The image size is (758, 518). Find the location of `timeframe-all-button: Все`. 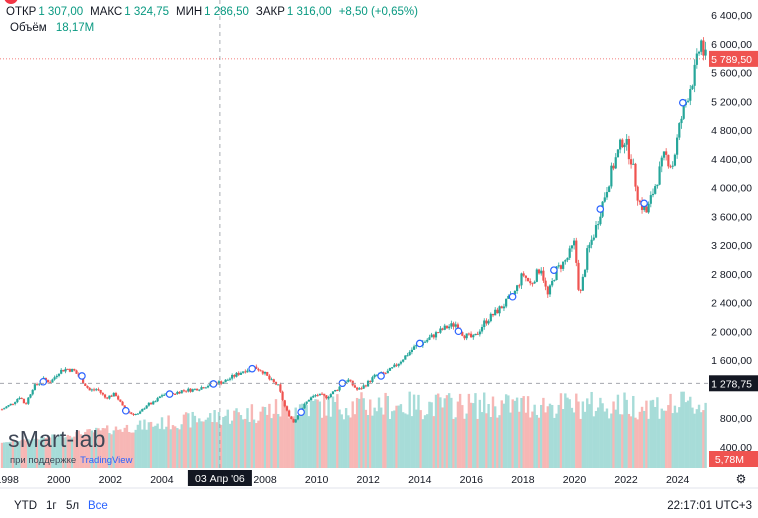

timeframe-all-button: Все is located at coordinates (98, 506).